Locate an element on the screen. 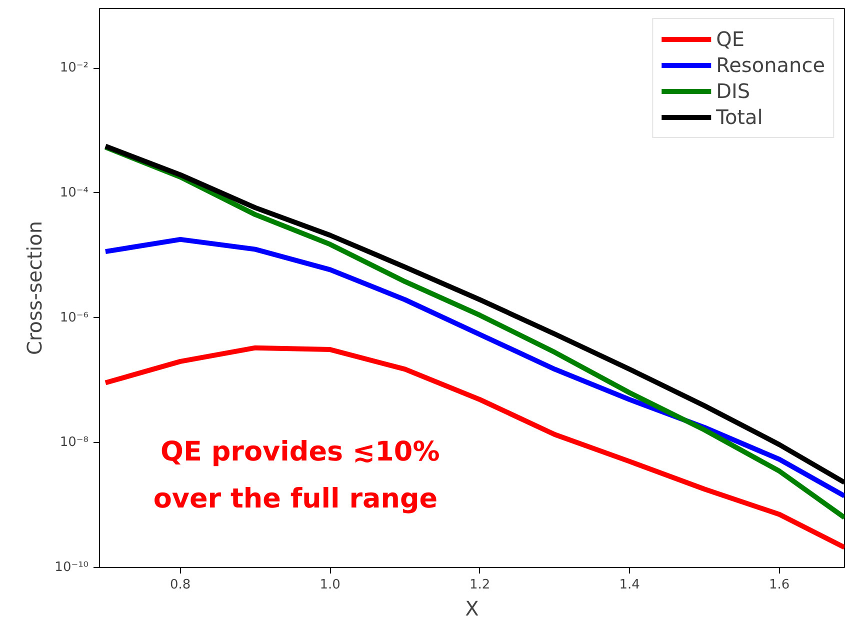 This screenshot has width=845, height=623. y-tick-label: 10⁻¹⁰ is located at coordinates (71, 567).